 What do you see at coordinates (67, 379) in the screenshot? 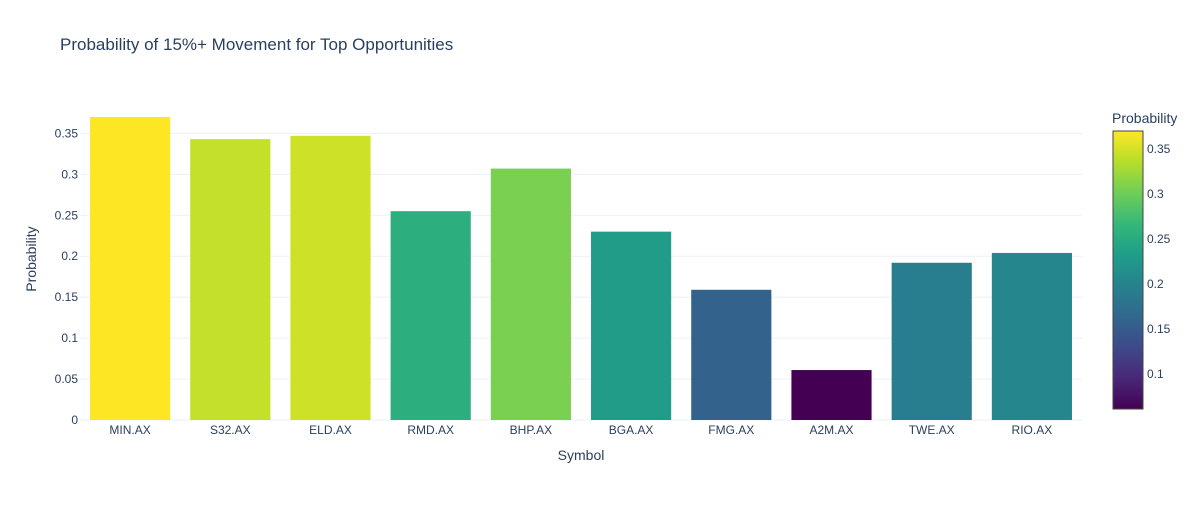
I see `y-tick-label: 0.05` at bounding box center [67, 379].